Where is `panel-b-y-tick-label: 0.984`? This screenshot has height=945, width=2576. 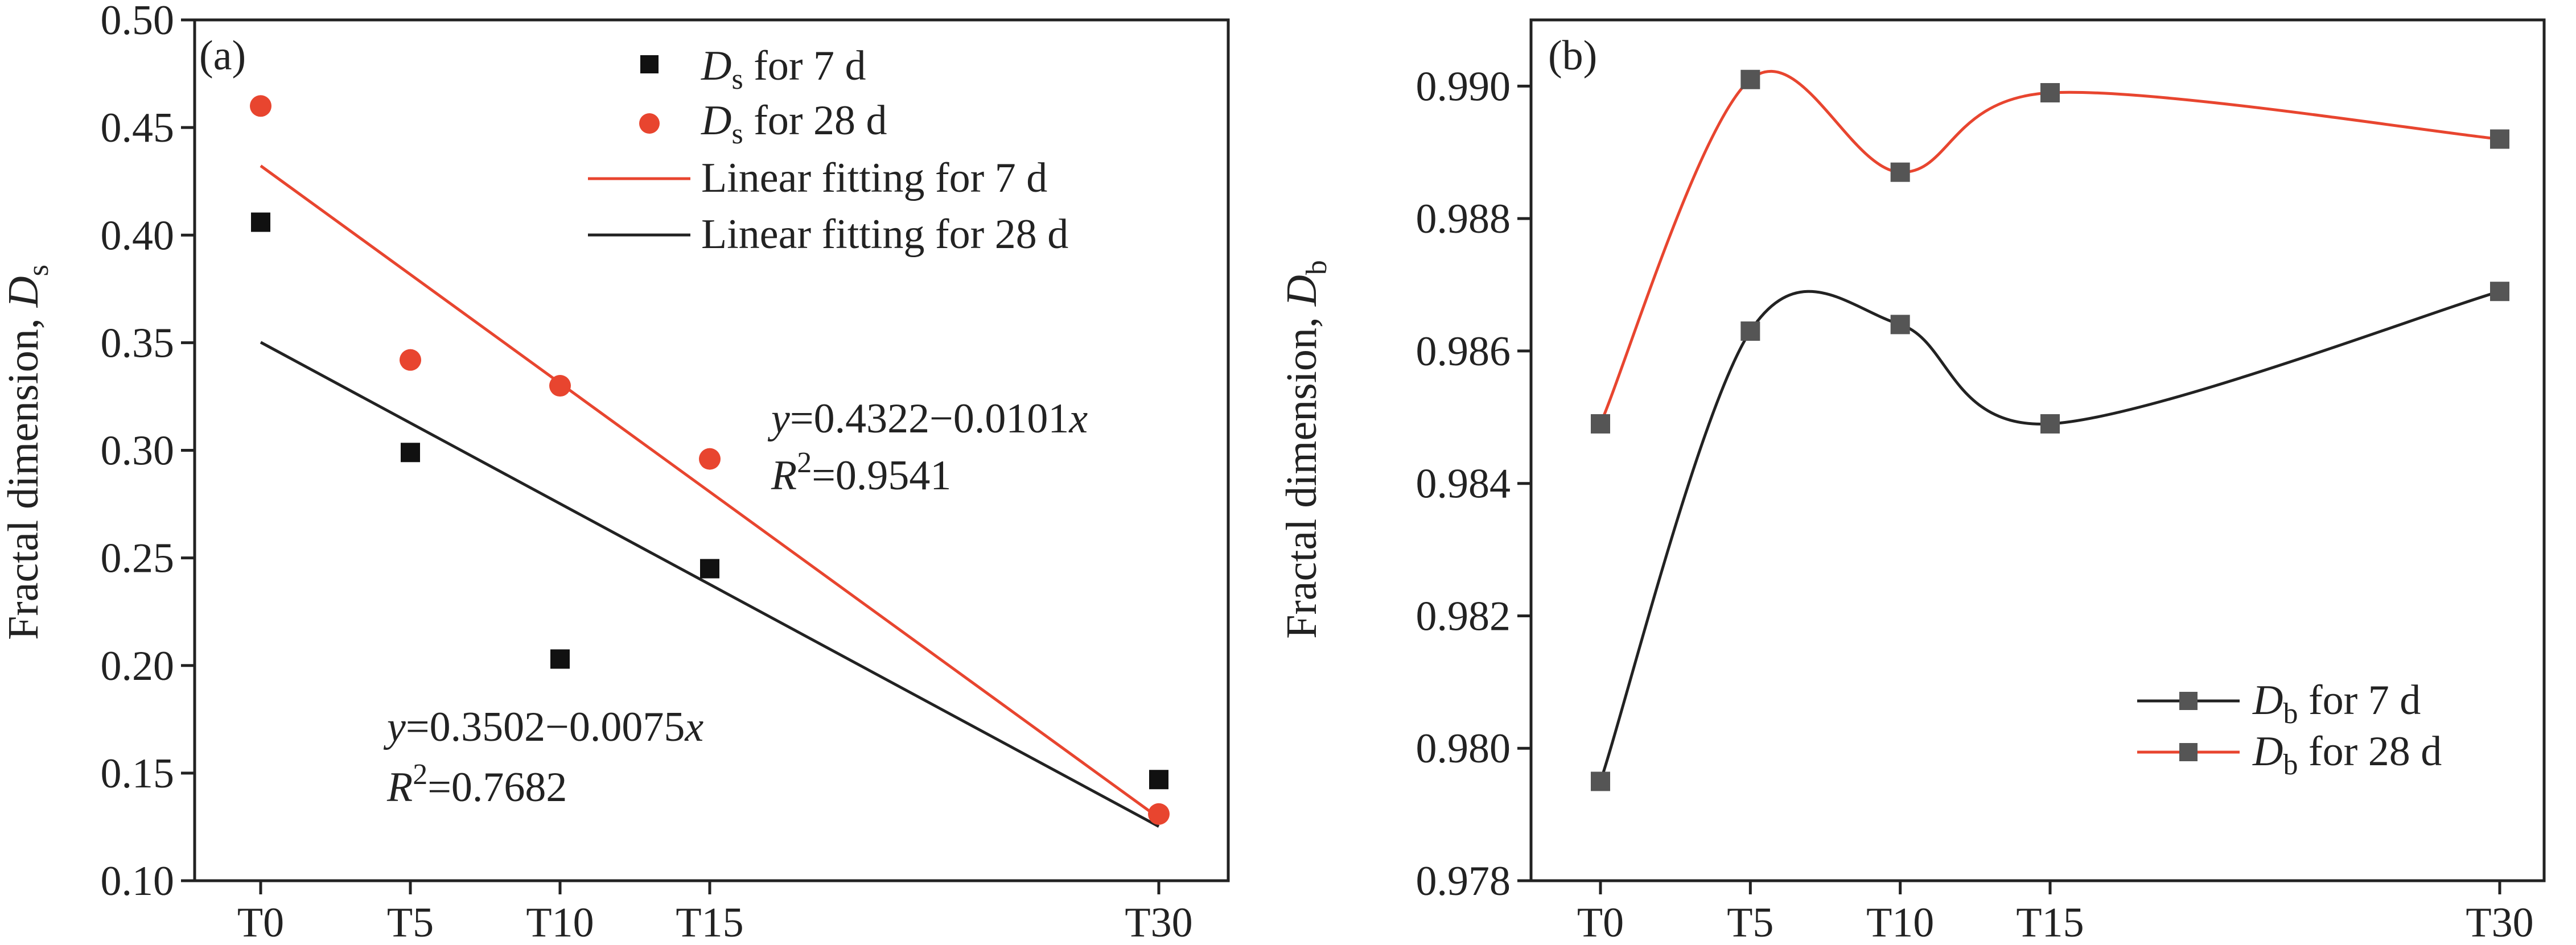
panel-b-y-tick-label: 0.984 is located at coordinates (1463, 484).